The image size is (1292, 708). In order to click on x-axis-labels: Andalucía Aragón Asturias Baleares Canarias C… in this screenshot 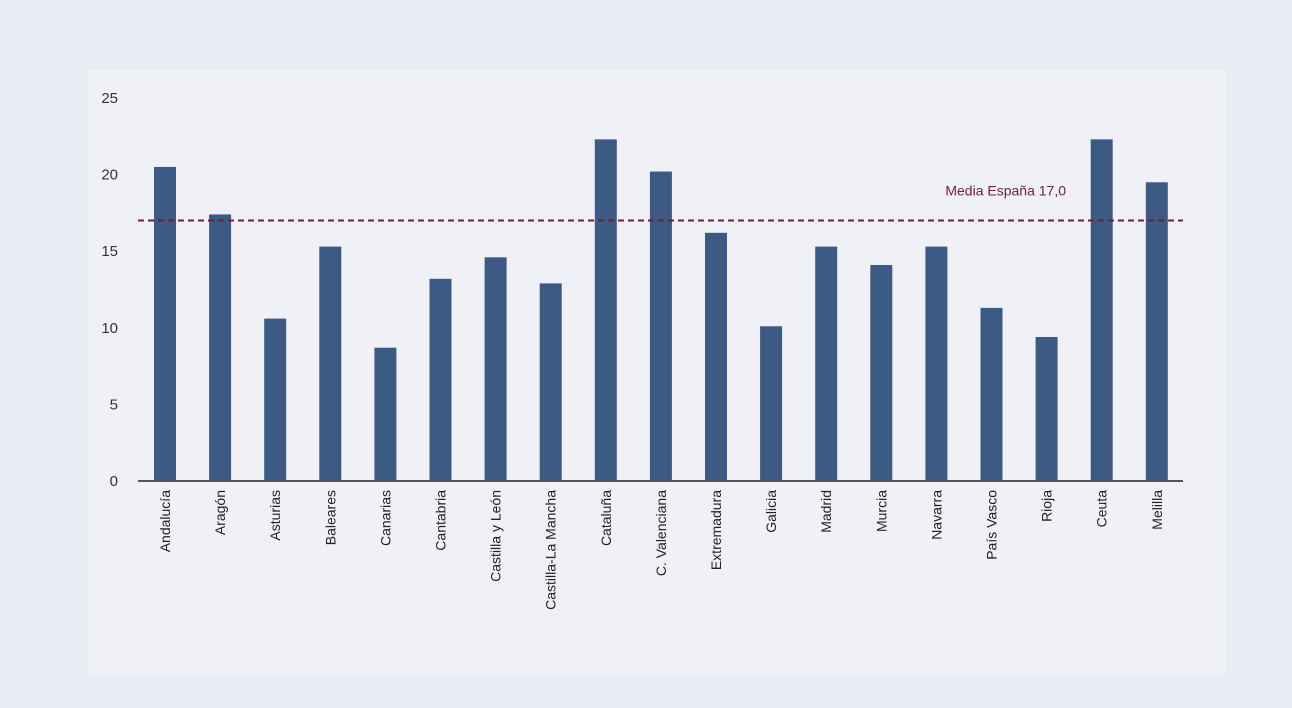, I will do `click(661, 550)`.